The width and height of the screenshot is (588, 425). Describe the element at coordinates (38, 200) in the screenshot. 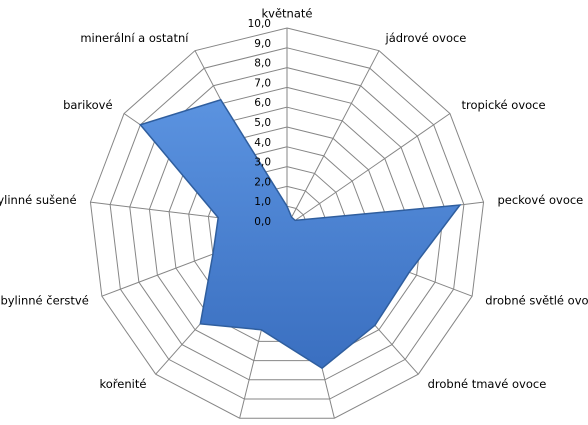

I see `category-label: bylinné sušené` at that location.